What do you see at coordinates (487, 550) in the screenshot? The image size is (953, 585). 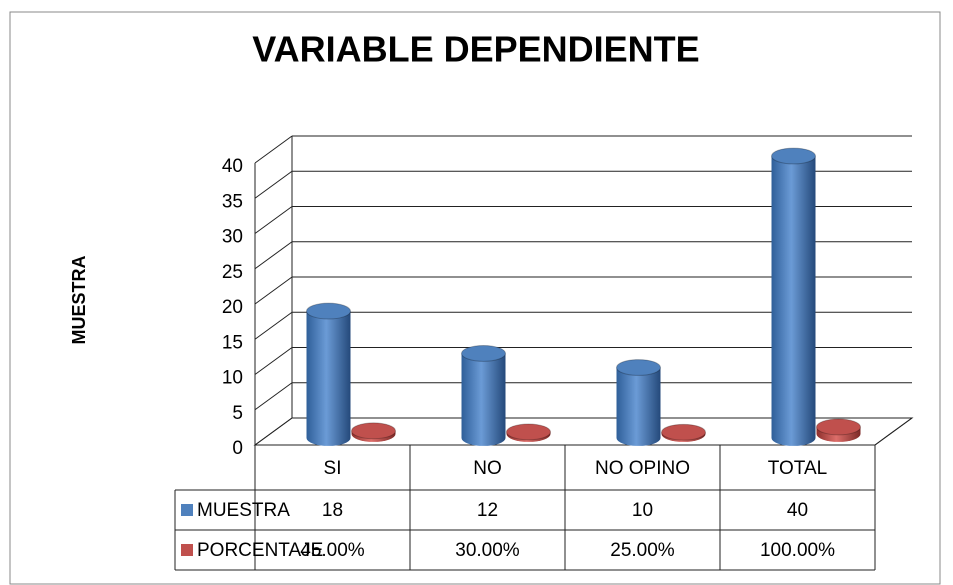 I see `table-value: 30.00%` at bounding box center [487, 550].